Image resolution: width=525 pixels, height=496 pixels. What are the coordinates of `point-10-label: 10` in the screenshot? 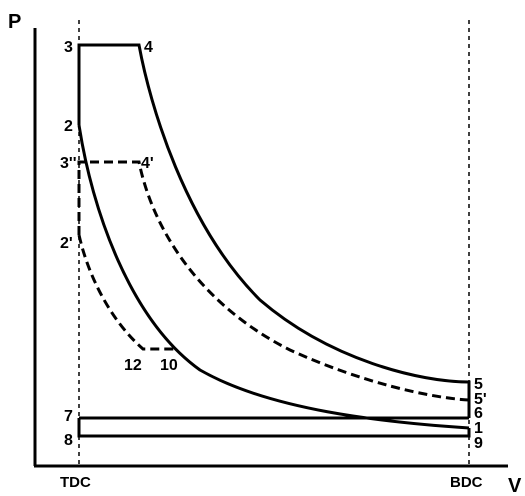 It's located at (169, 365).